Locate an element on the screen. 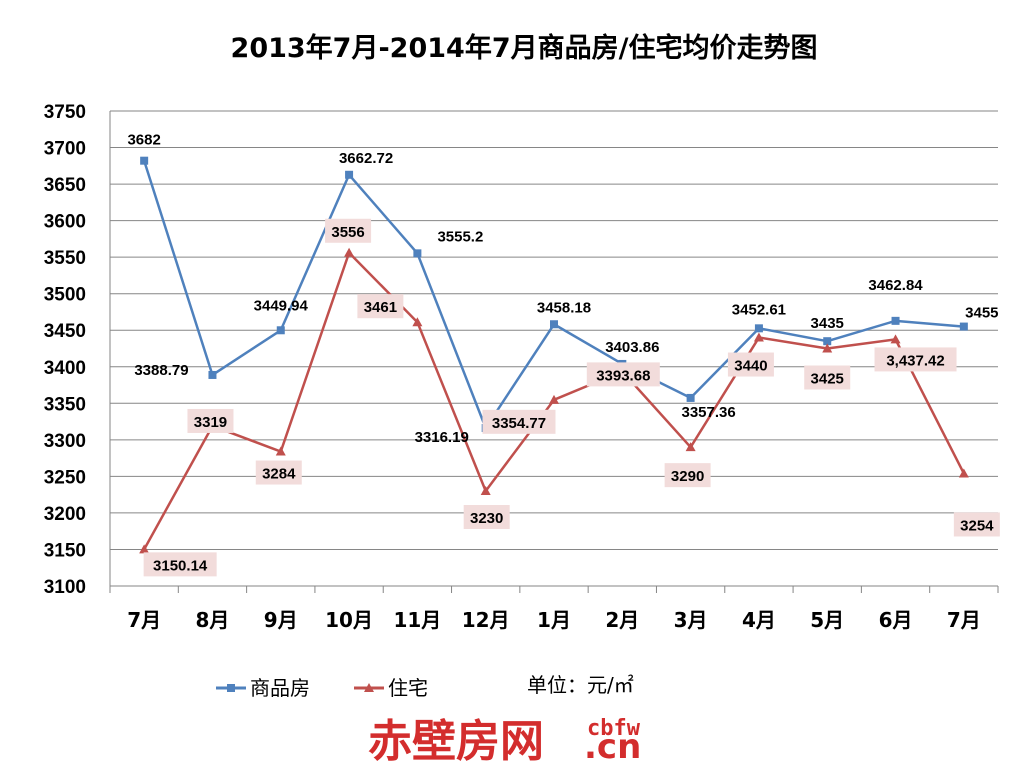  data-label-residential: 3319 is located at coordinates (210, 422).